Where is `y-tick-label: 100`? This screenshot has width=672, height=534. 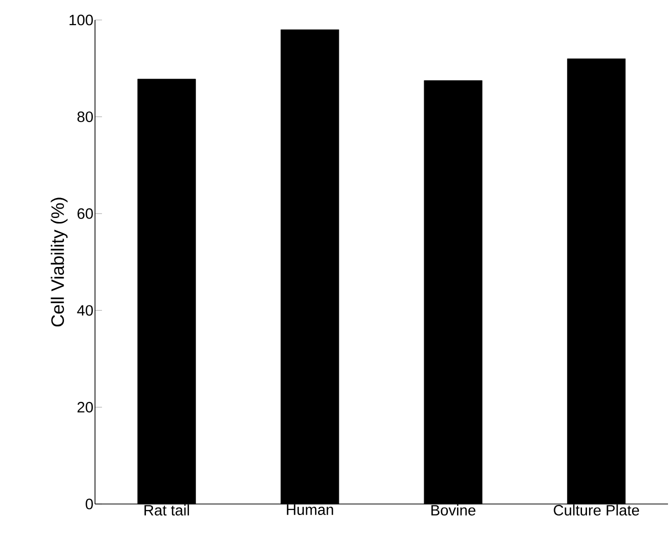 y-tick-label: 100 is located at coordinates (81, 20).